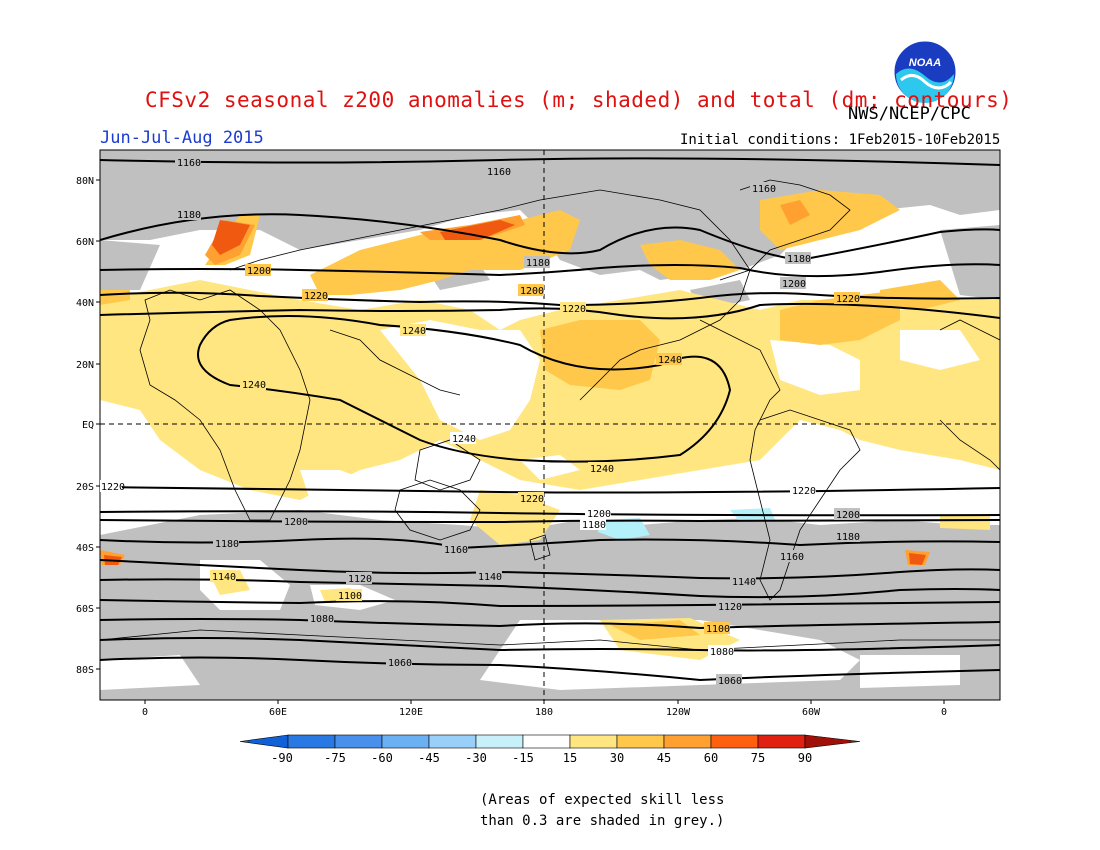  Describe the element at coordinates (85, 670) in the screenshot. I see `lat-label: 80S` at that location.